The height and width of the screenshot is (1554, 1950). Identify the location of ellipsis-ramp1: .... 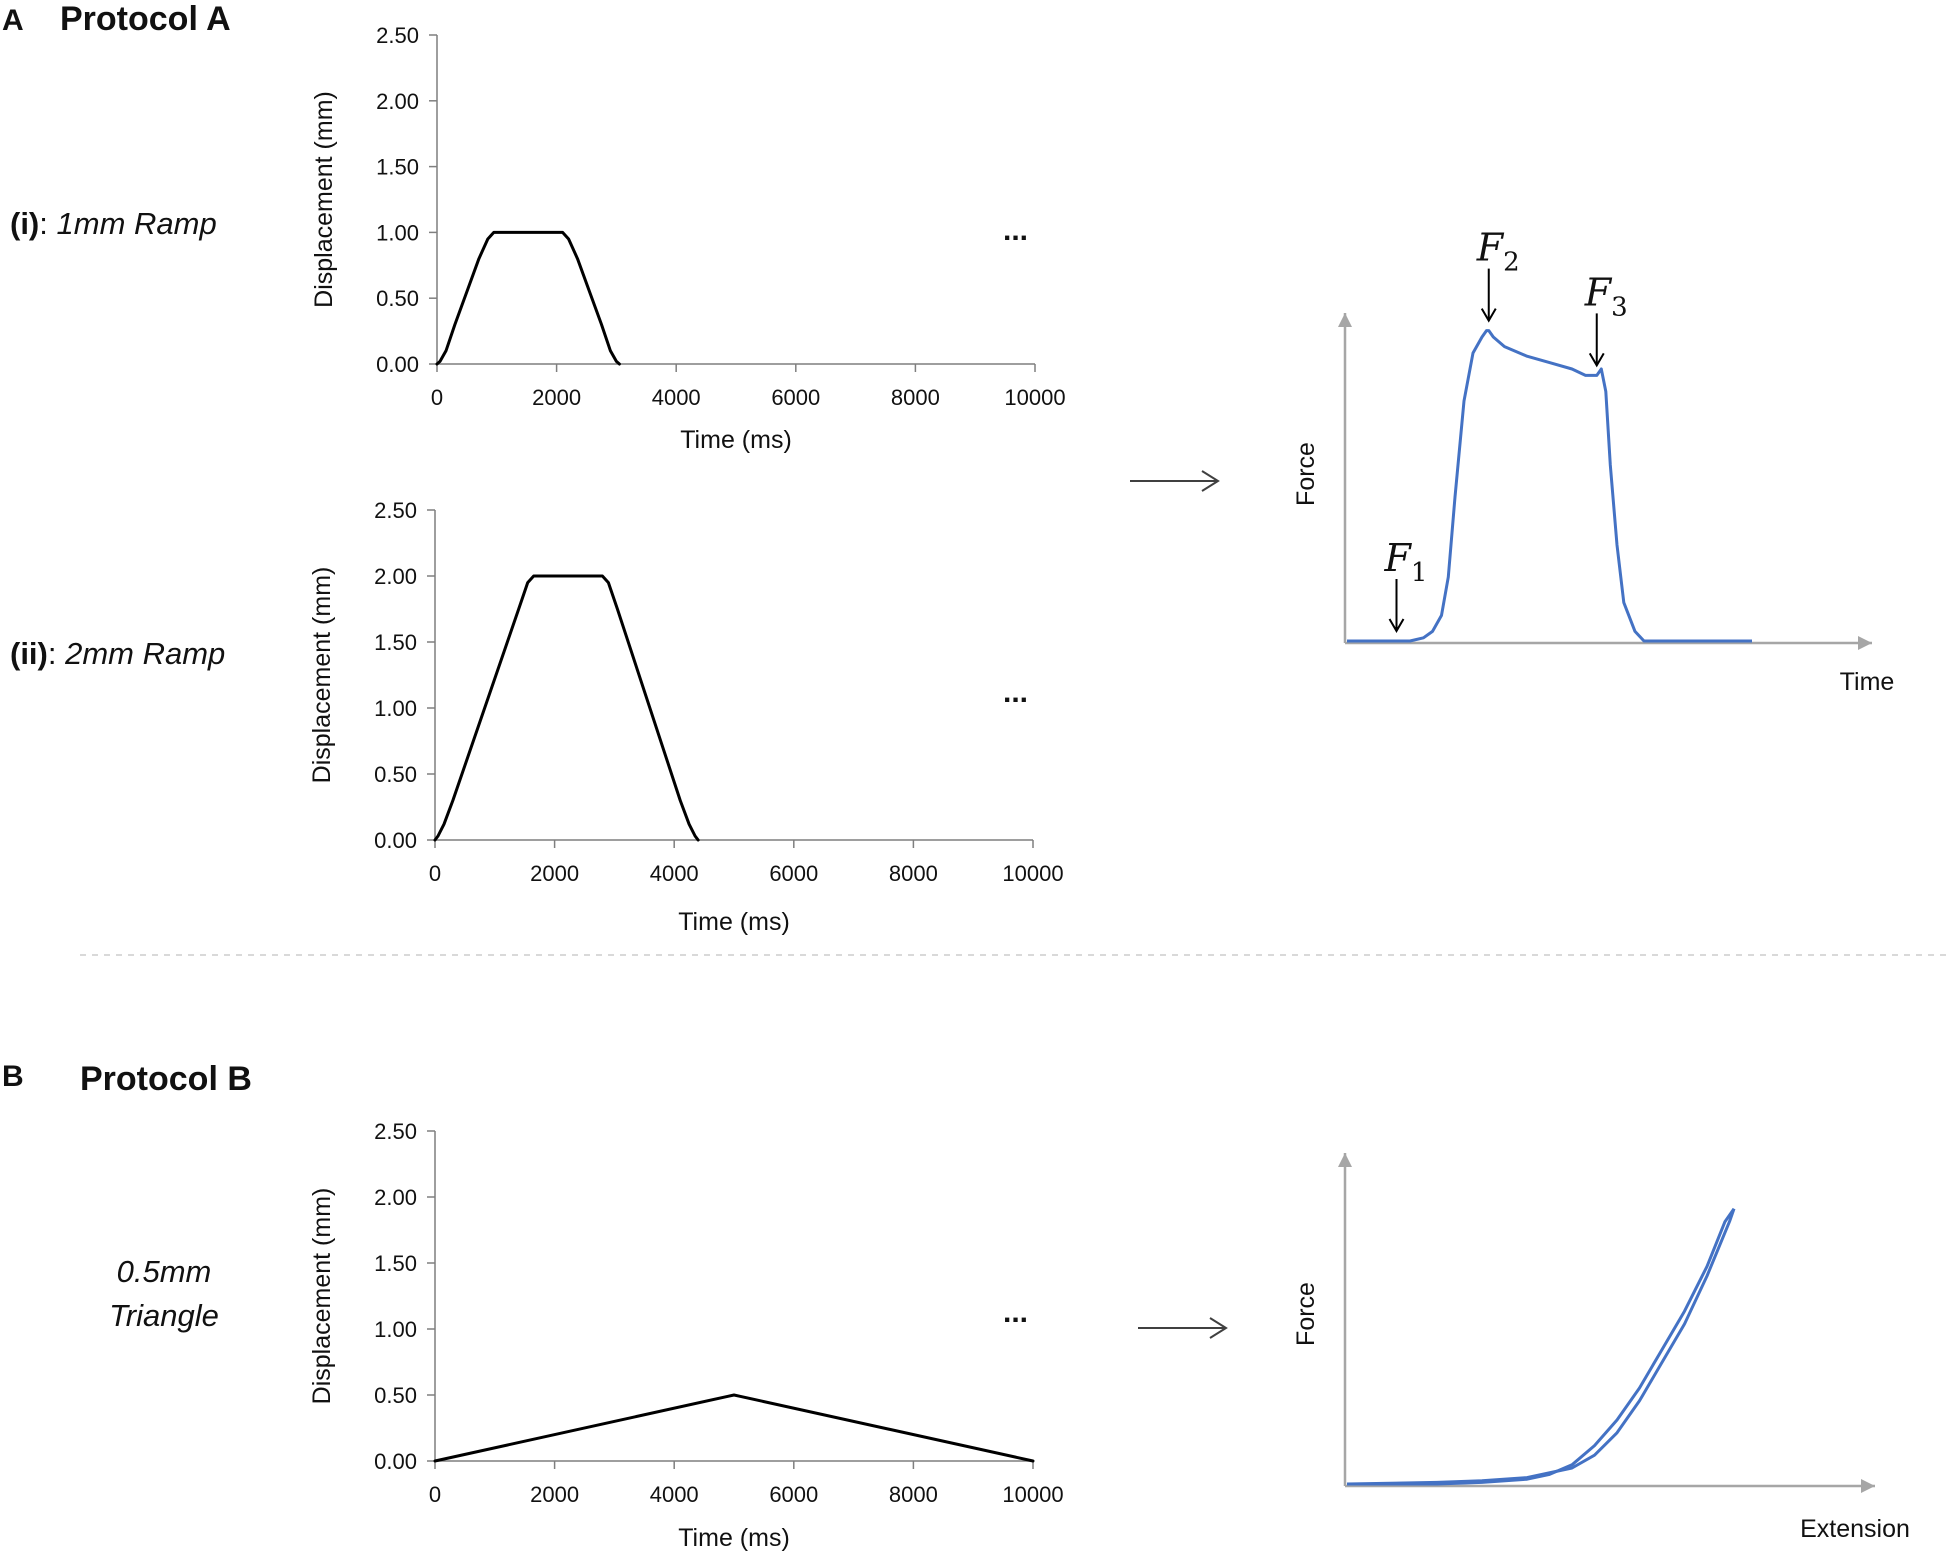
(1015, 230).